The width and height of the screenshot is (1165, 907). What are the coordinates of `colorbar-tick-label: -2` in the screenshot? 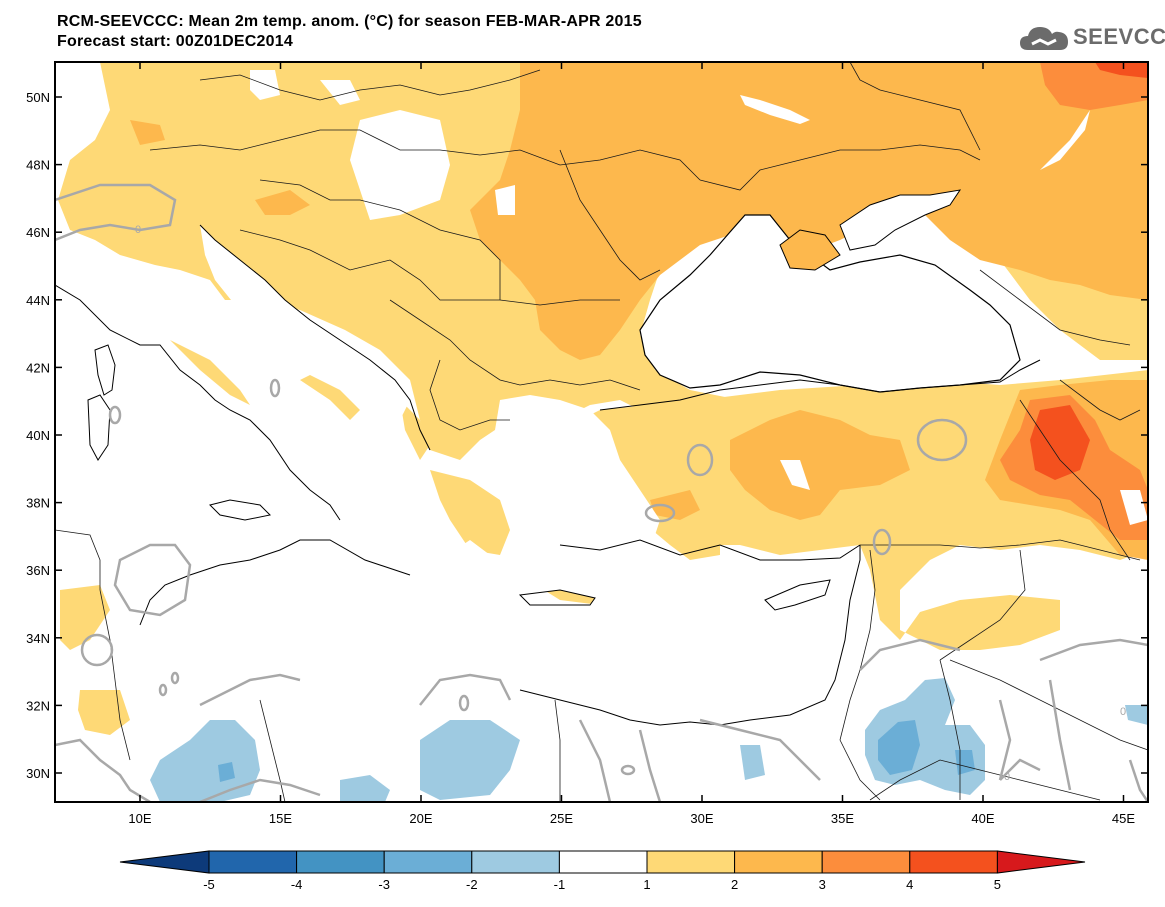 It's located at (472, 884).